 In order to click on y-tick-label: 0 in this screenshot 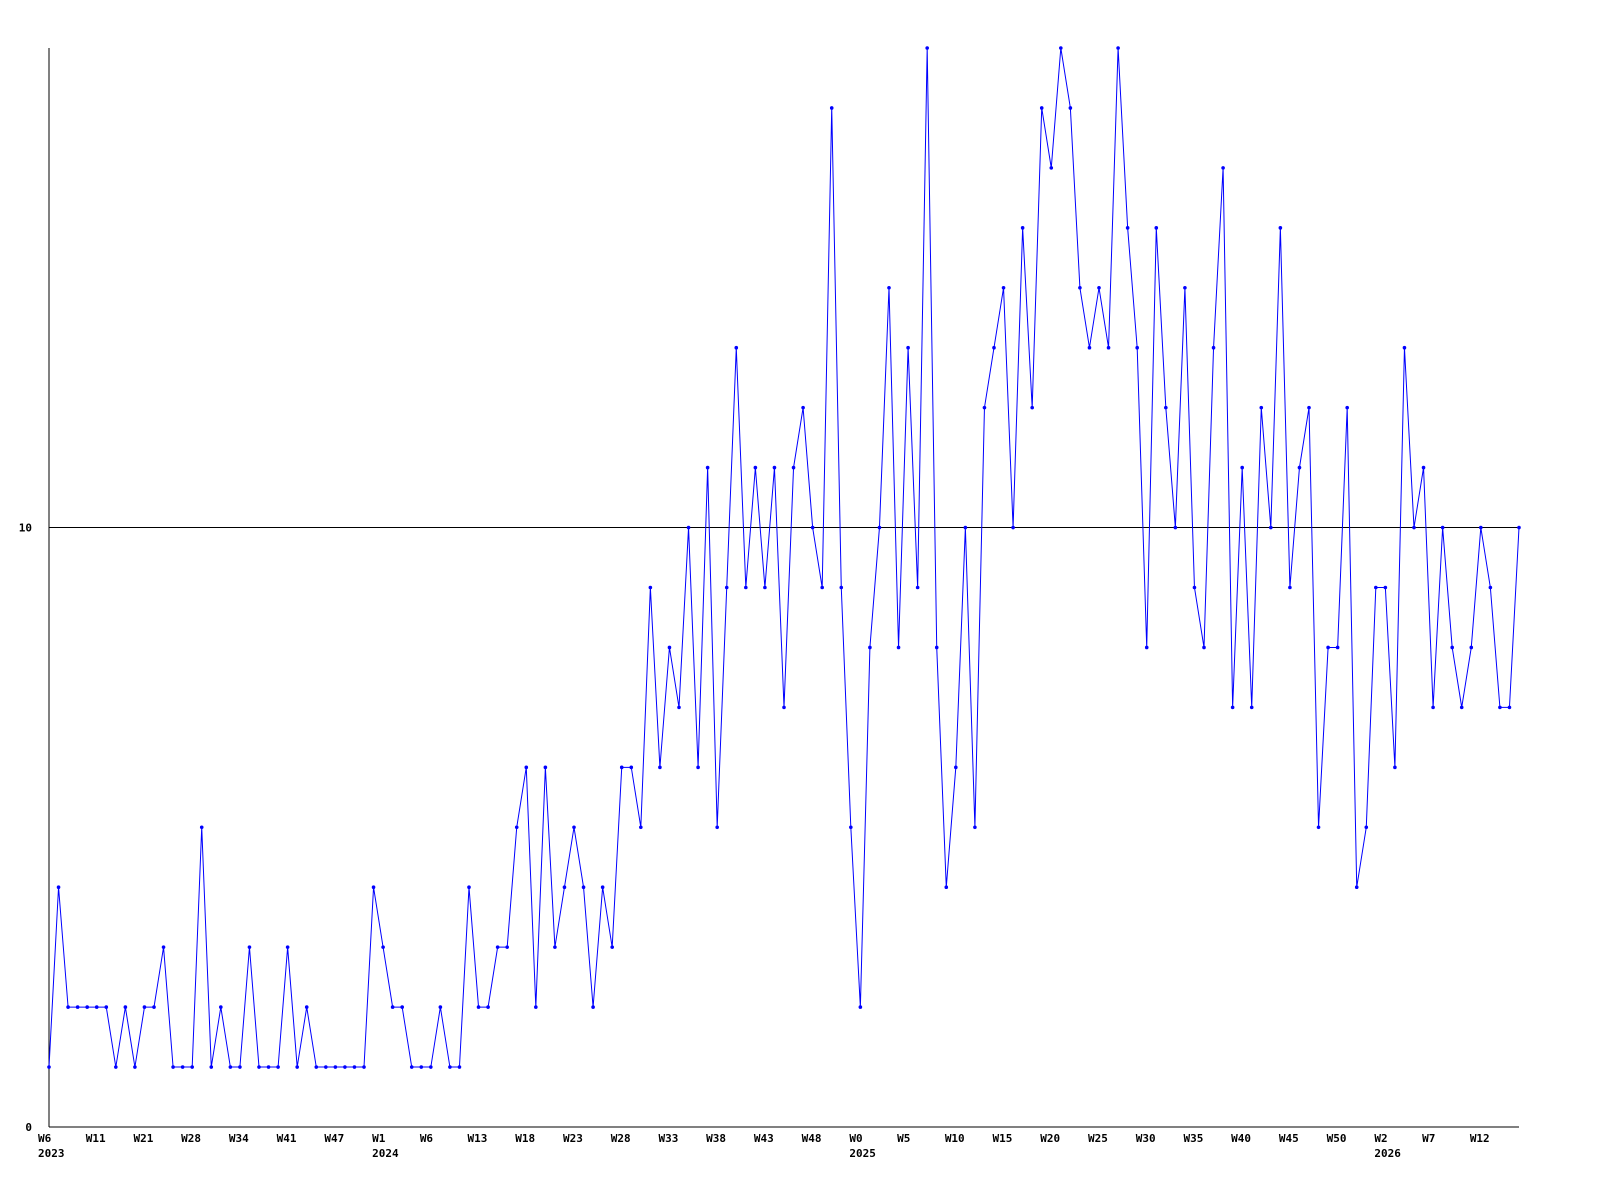, I will do `click(28, 1127)`.